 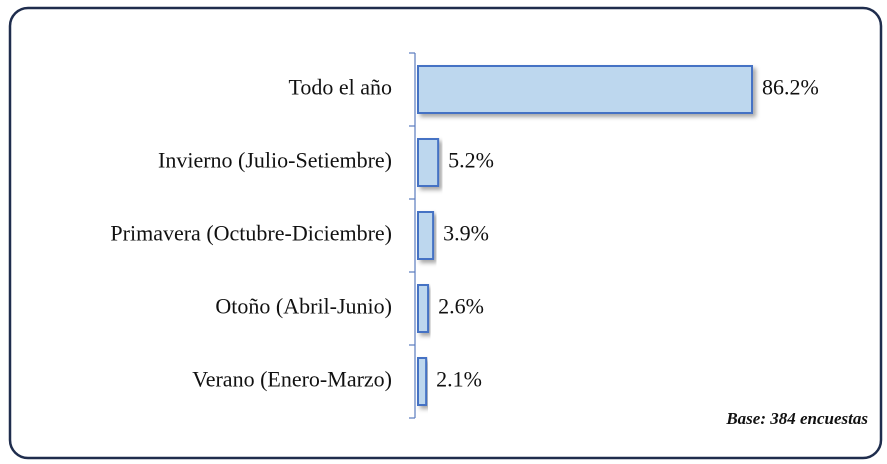 I want to click on category-label: Invierno (Julio-Setiembre), so click(x=275, y=160).